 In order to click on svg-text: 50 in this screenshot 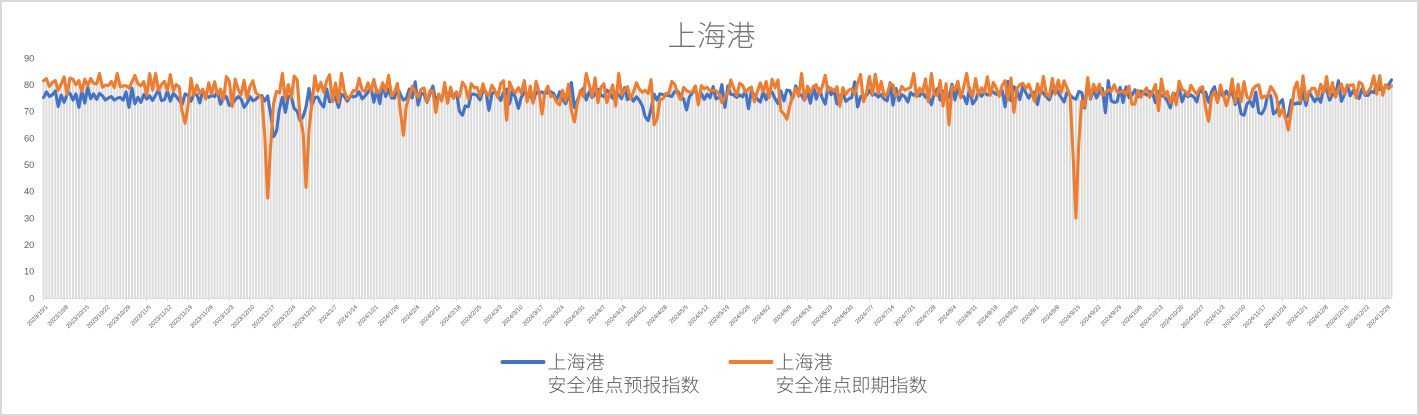, I will do `click(29, 165)`.